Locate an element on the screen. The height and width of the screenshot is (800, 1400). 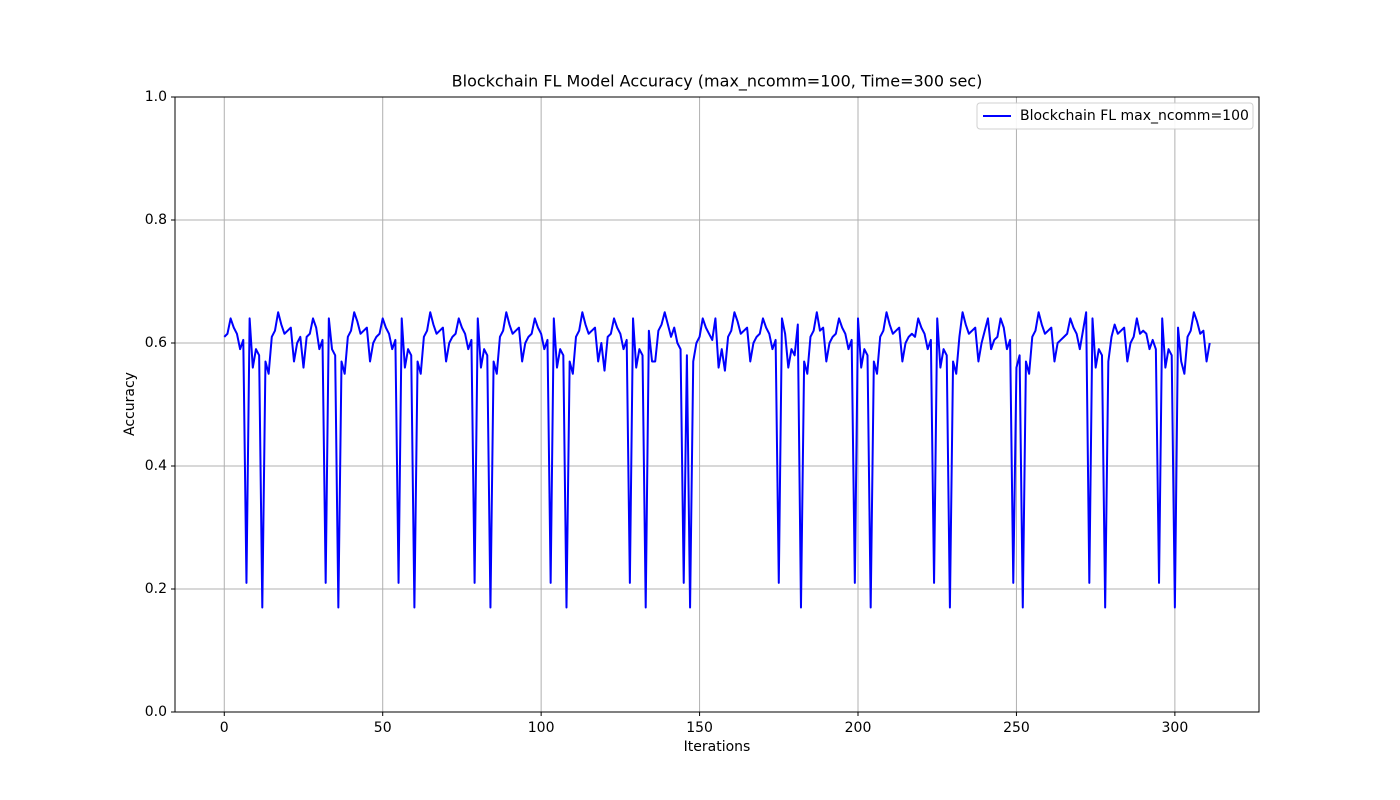
x-tick-label: 50 is located at coordinates (383, 728).